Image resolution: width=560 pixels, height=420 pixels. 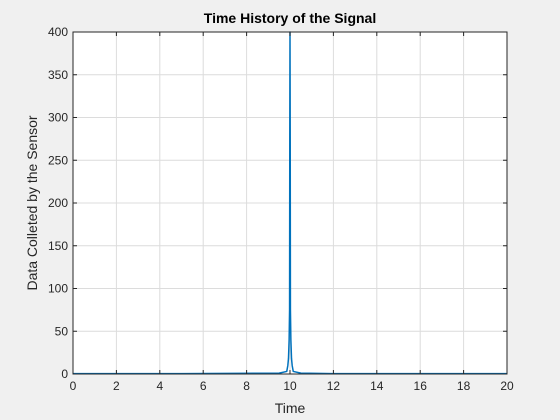 What do you see at coordinates (290, 408) in the screenshot?
I see `x-axis-label: Time` at bounding box center [290, 408].